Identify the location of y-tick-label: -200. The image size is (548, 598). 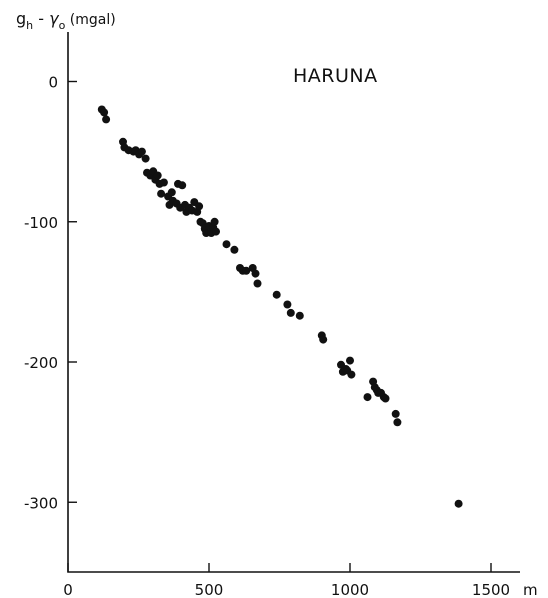
(41, 363).